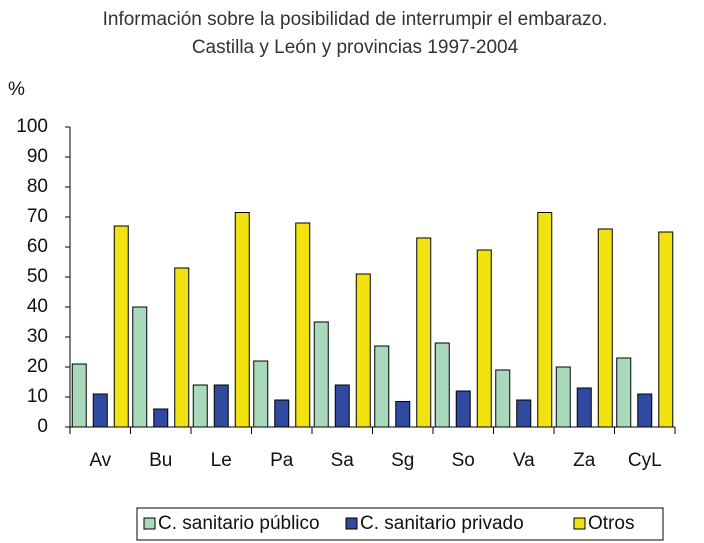 This screenshot has width=704, height=543. I want to click on x-tick-label: Bu, so click(160, 460).